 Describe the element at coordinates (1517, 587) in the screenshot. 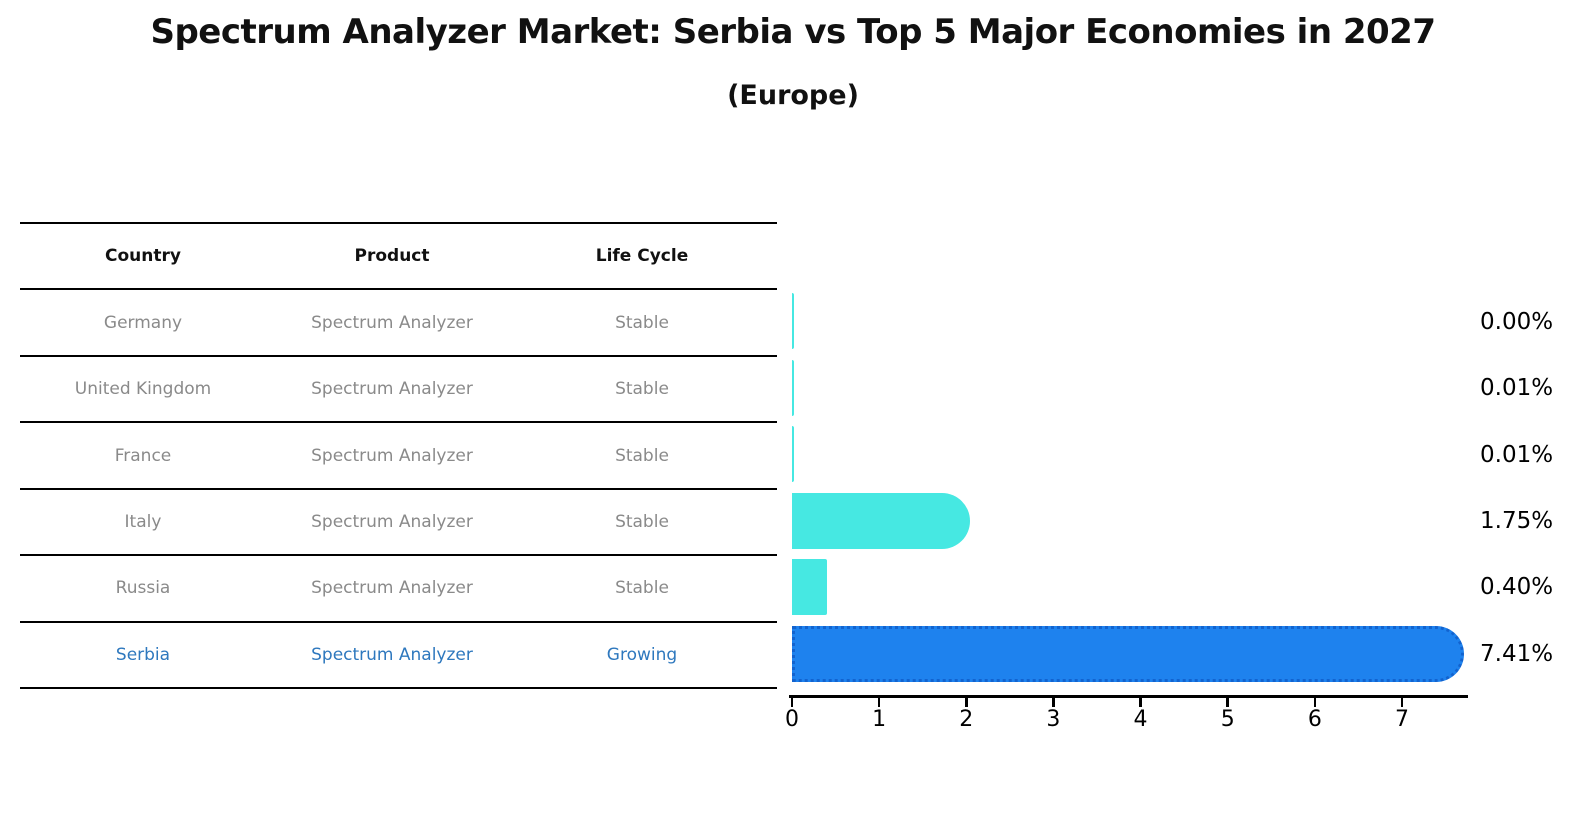

I see `value-label-russia: 0.40%` at that location.